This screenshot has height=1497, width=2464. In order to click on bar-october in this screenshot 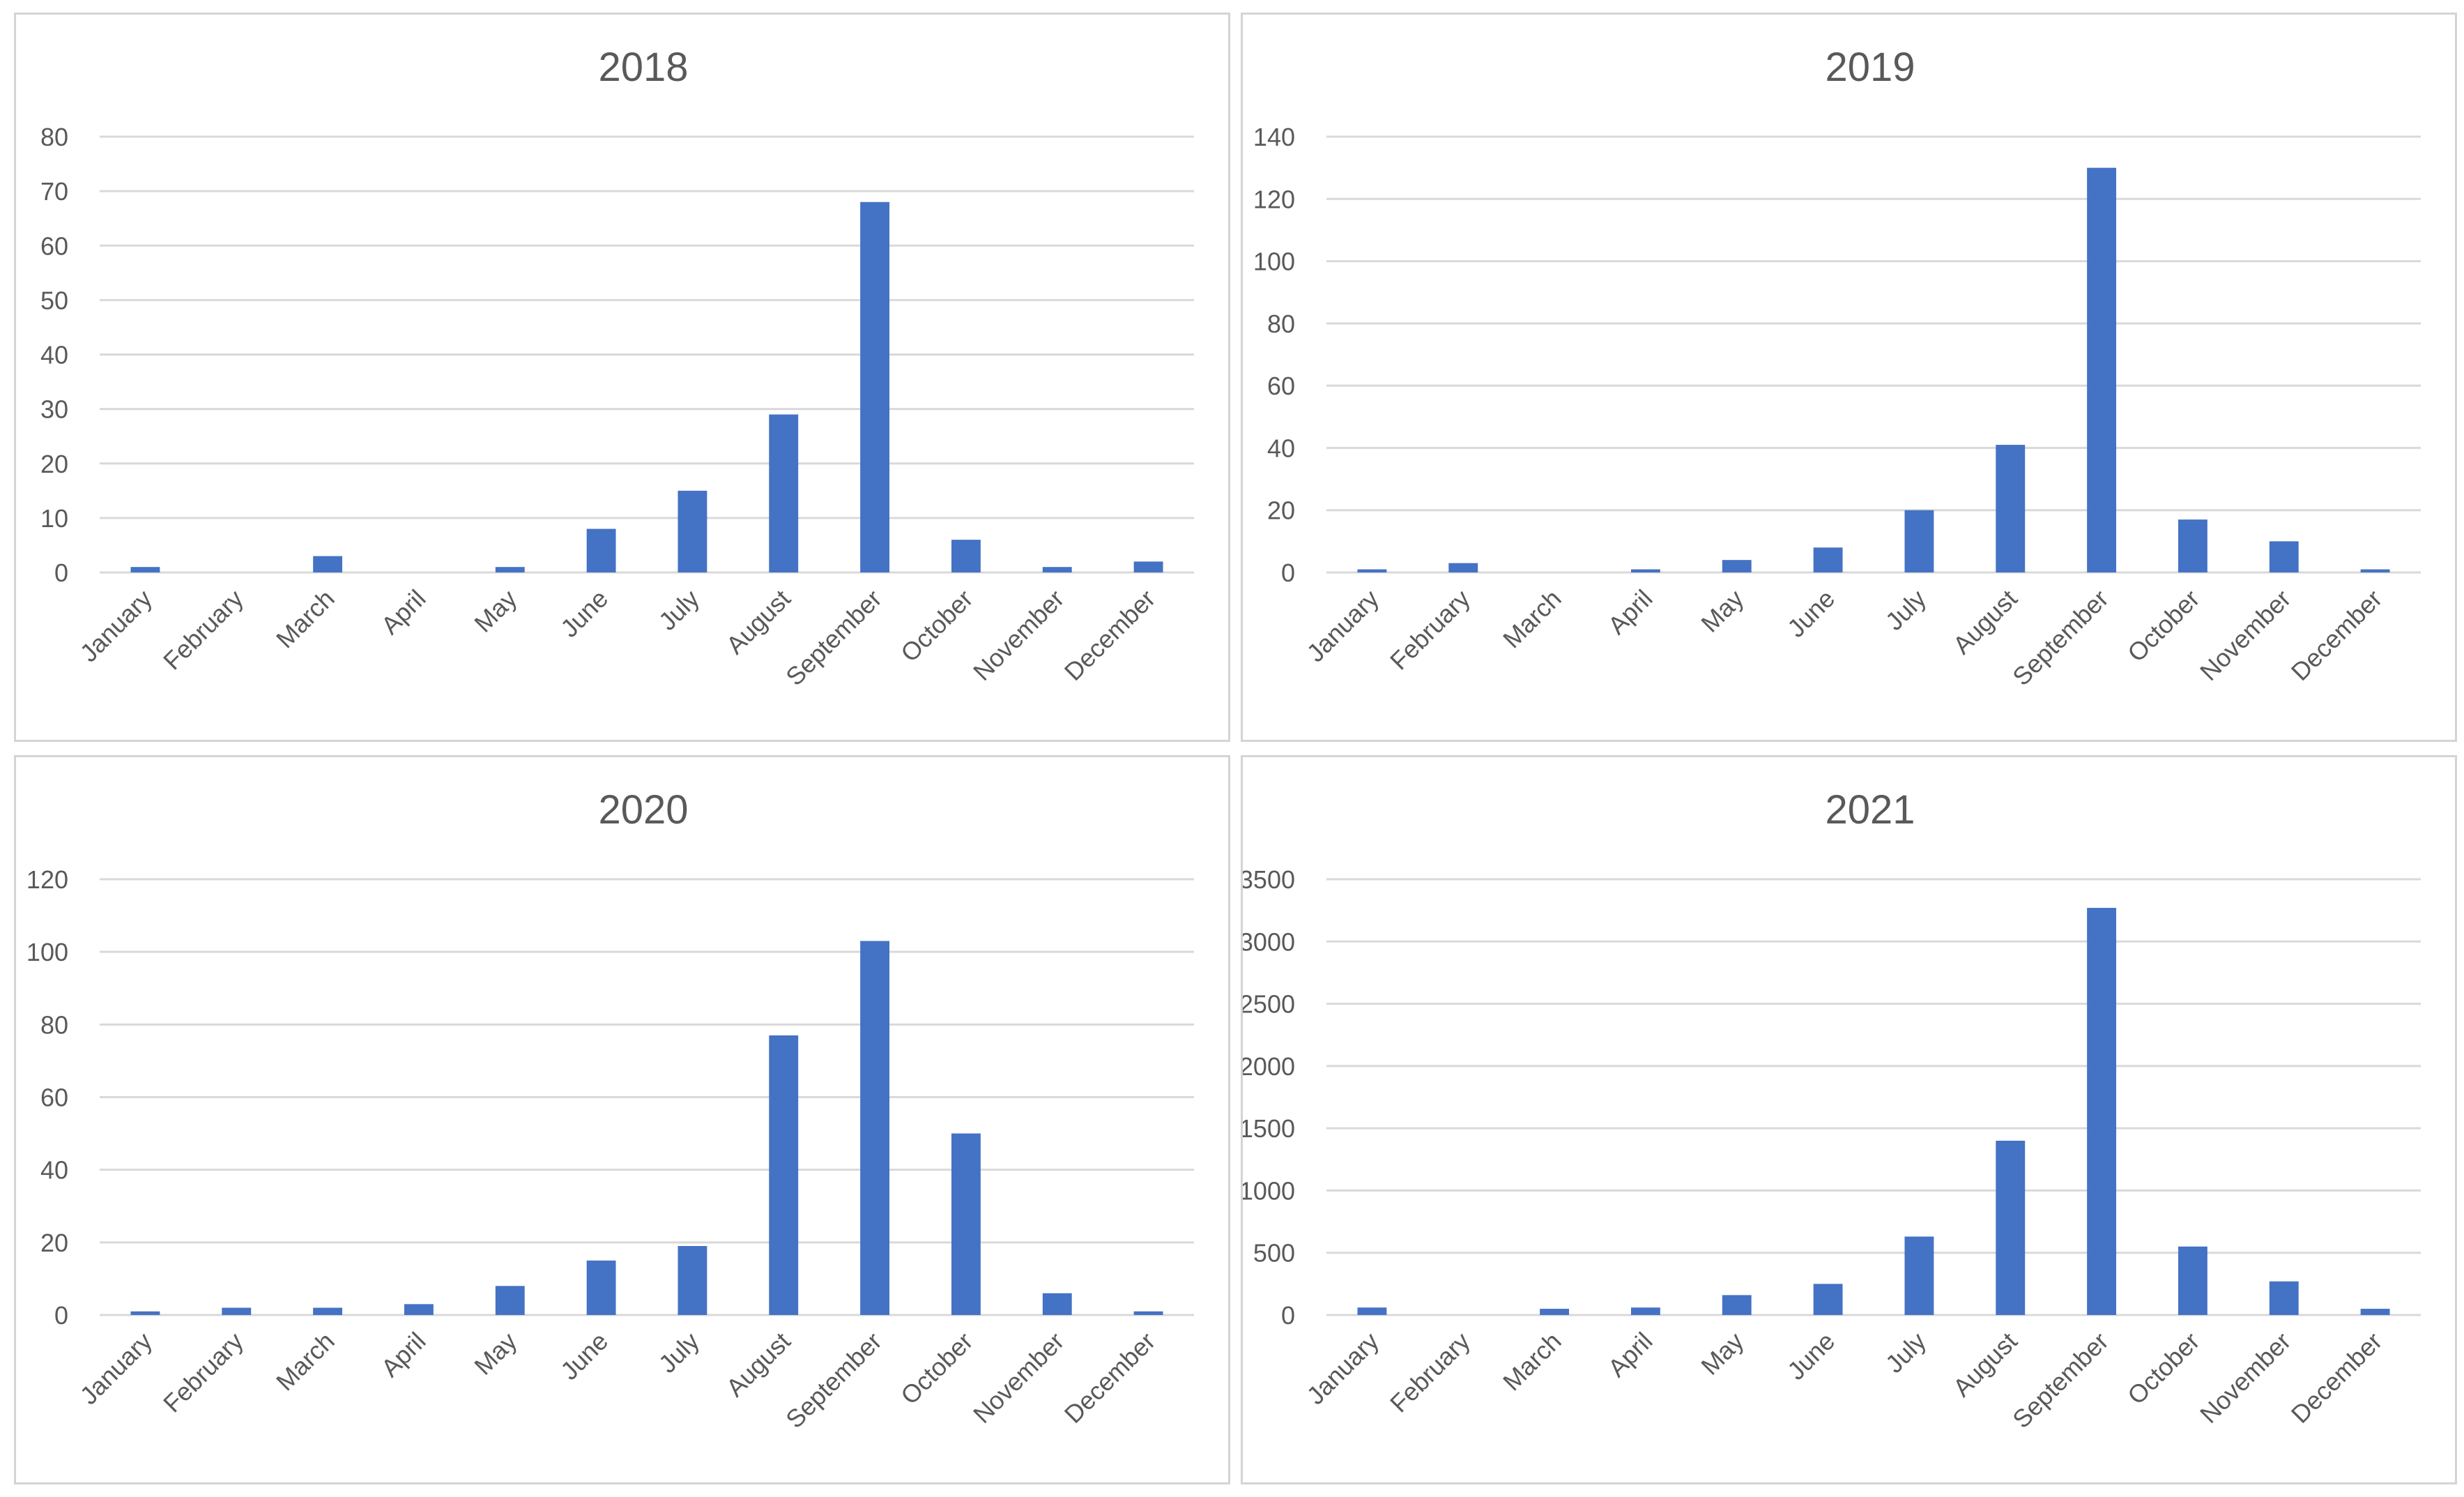, I will do `click(2192, 1280)`.